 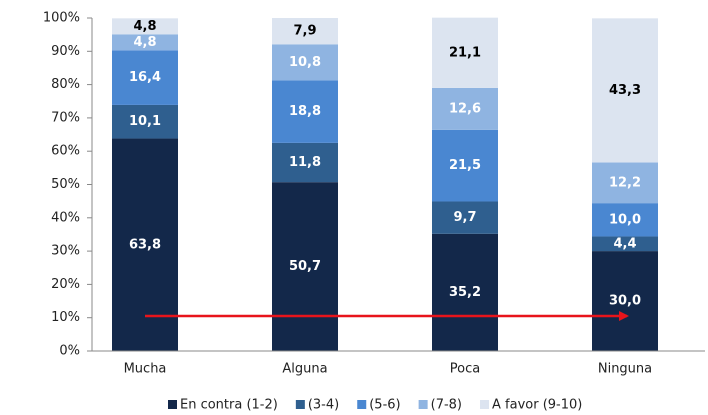 I want to click on legend-label: A favor (9-10), so click(x=537, y=405).